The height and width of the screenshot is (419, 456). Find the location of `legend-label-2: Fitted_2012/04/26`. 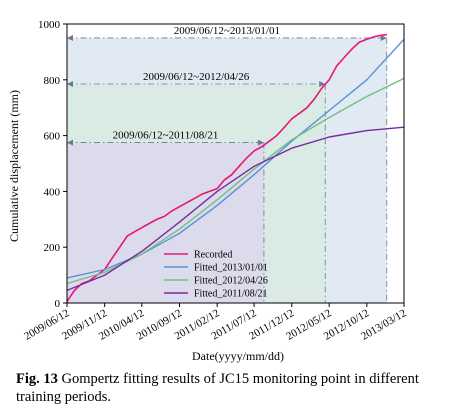

legend-label-2: Fitted_2012/04/26 is located at coordinates (231, 281).